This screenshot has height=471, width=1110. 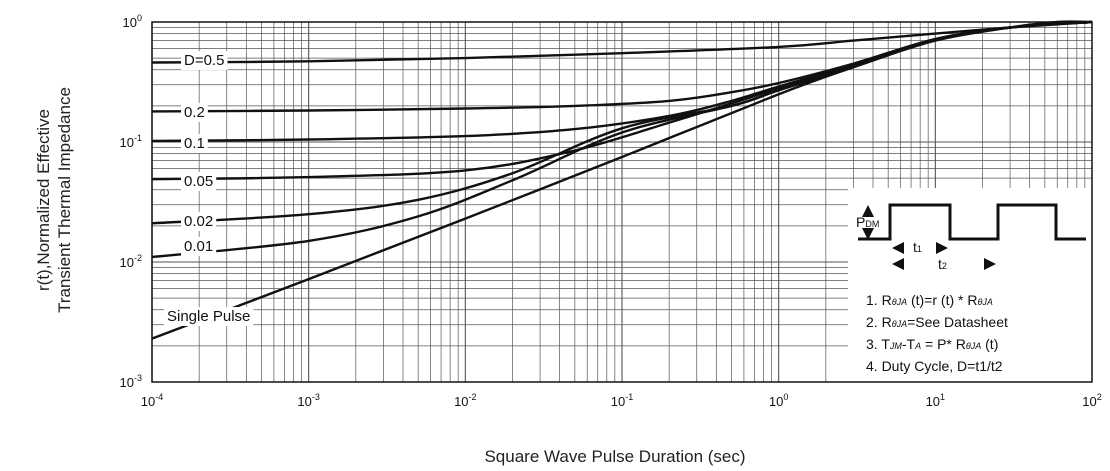 What do you see at coordinates (778, 400) in the screenshot?
I see `x-tick-label: 10⁰` at bounding box center [778, 400].